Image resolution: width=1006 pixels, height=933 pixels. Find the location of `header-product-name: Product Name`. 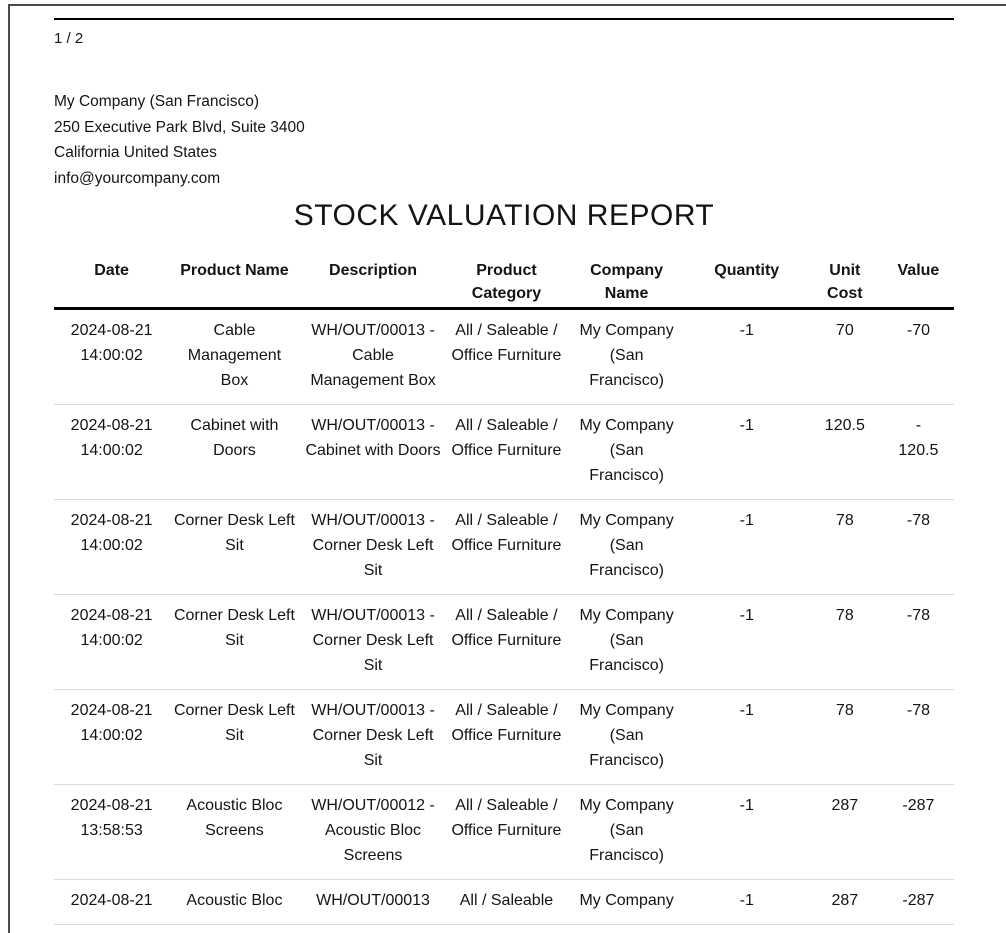

header-product-name: Product Name is located at coordinates (234, 270).